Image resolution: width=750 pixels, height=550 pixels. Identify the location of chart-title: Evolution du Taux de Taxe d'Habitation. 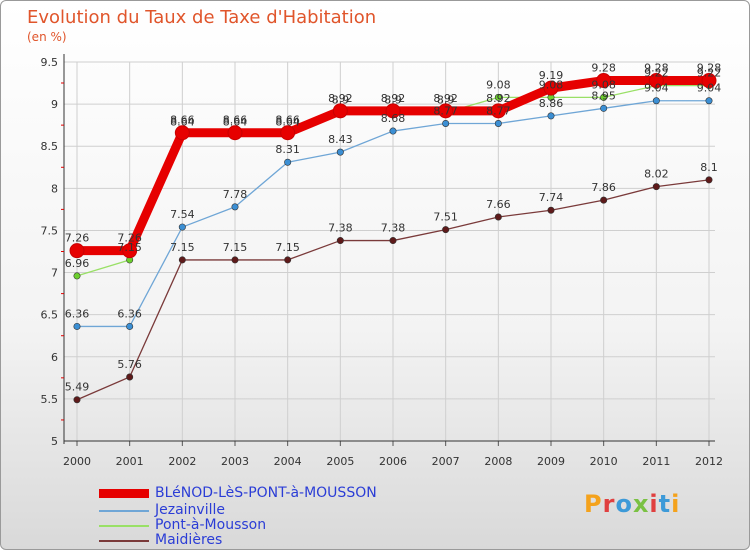
(202, 17).